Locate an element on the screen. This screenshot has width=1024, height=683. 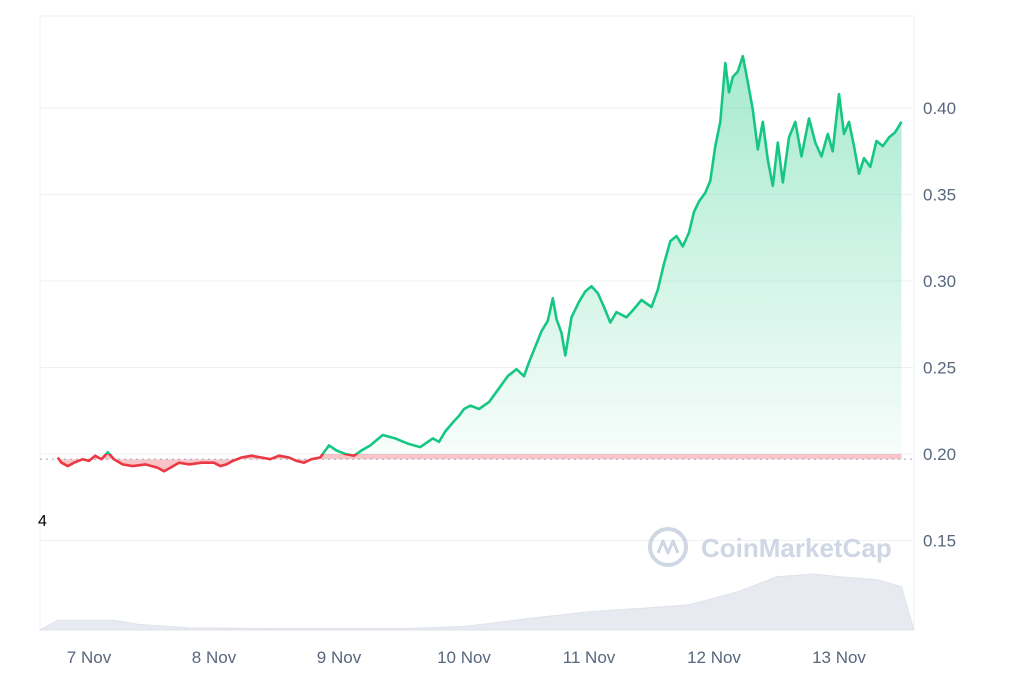
y-tick-label: 0.25 is located at coordinates (939, 368).